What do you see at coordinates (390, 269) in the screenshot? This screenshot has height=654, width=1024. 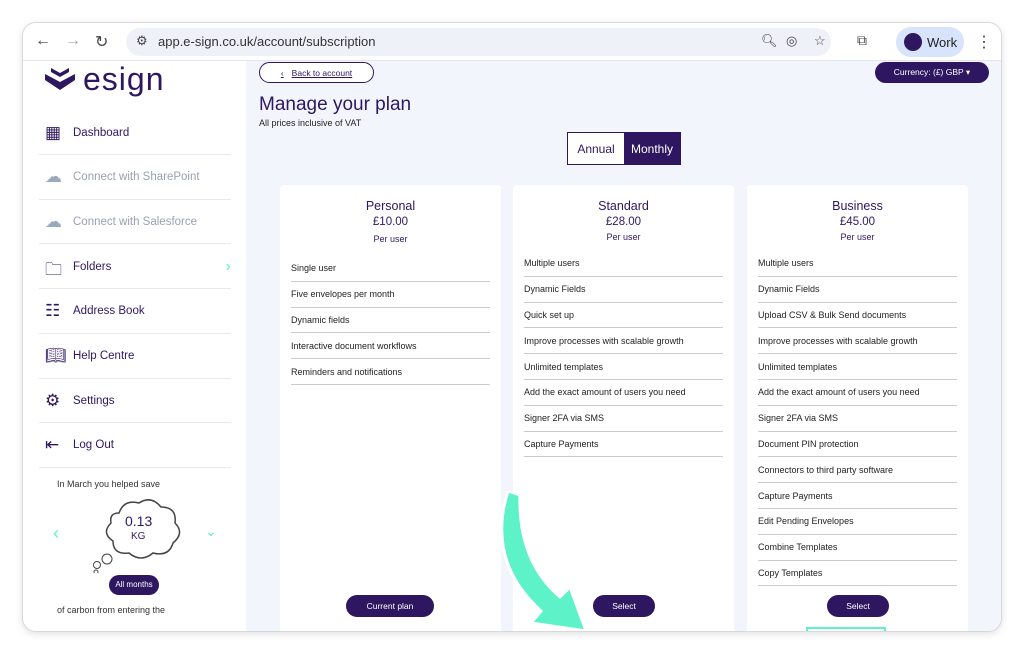 I see `feature-item: Single user` at bounding box center [390, 269].